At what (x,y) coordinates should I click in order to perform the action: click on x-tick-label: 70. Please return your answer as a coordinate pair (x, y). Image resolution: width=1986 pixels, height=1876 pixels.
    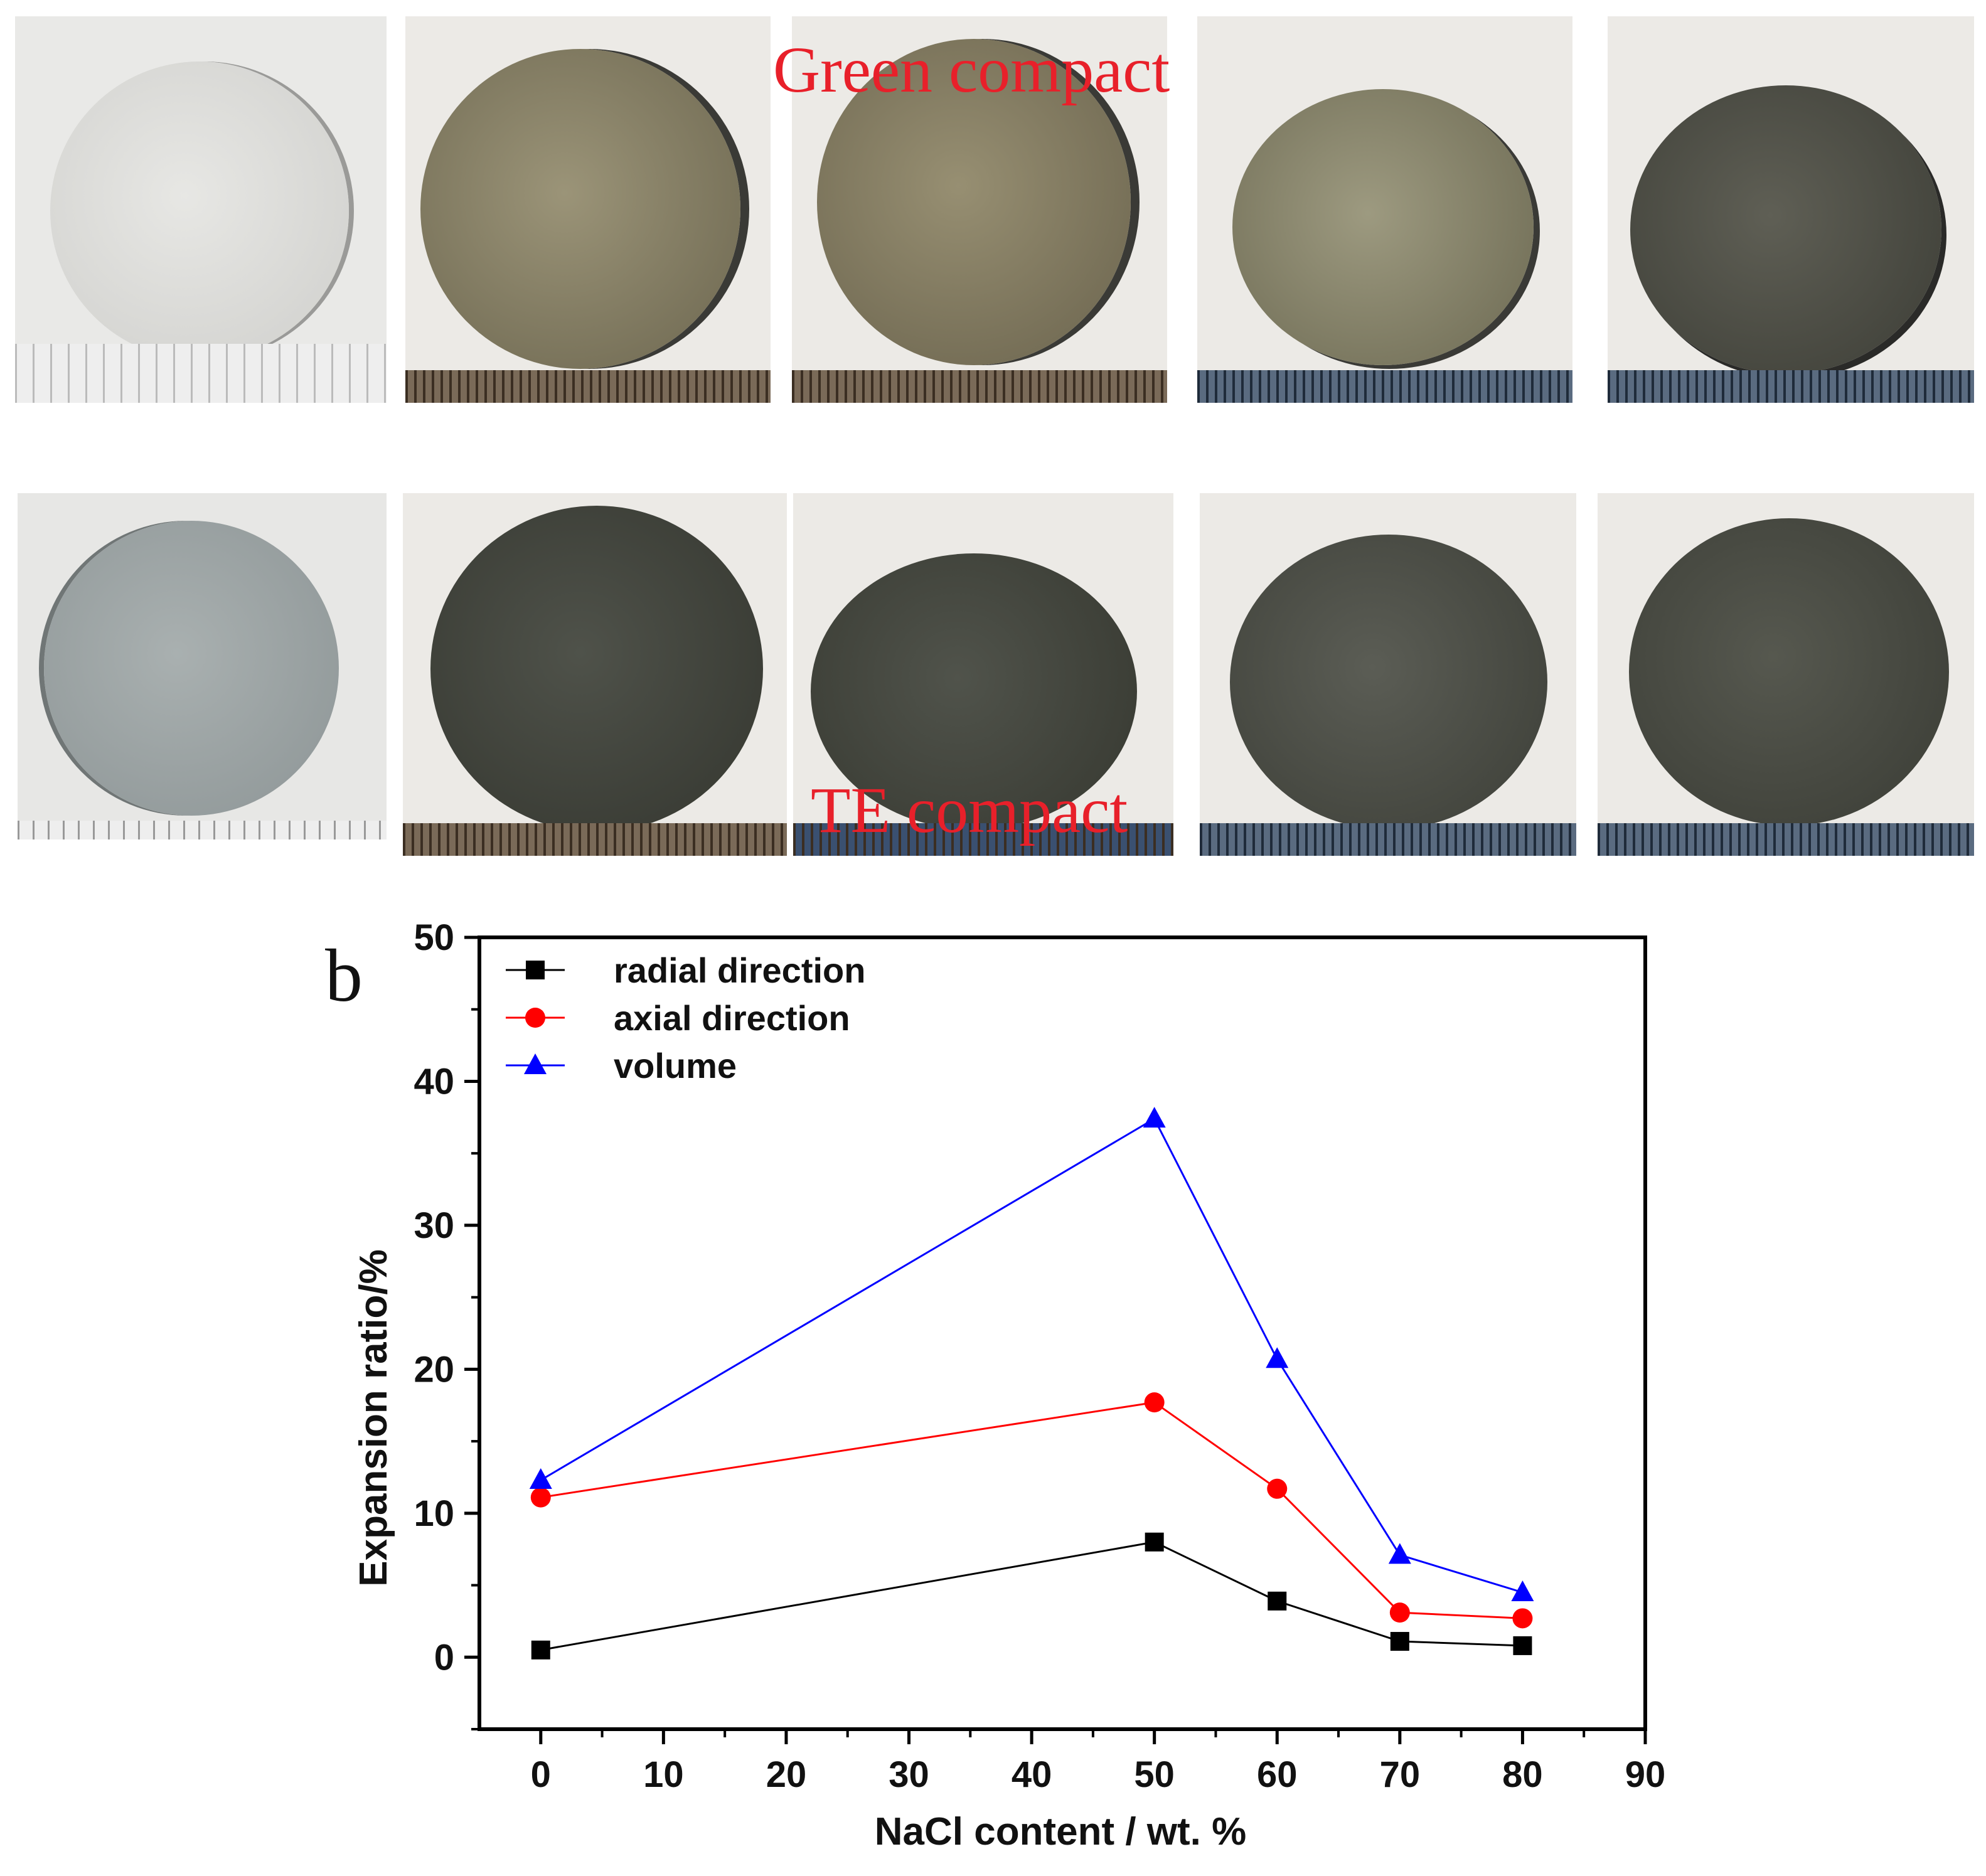
    Looking at the image, I should click on (1400, 1774).